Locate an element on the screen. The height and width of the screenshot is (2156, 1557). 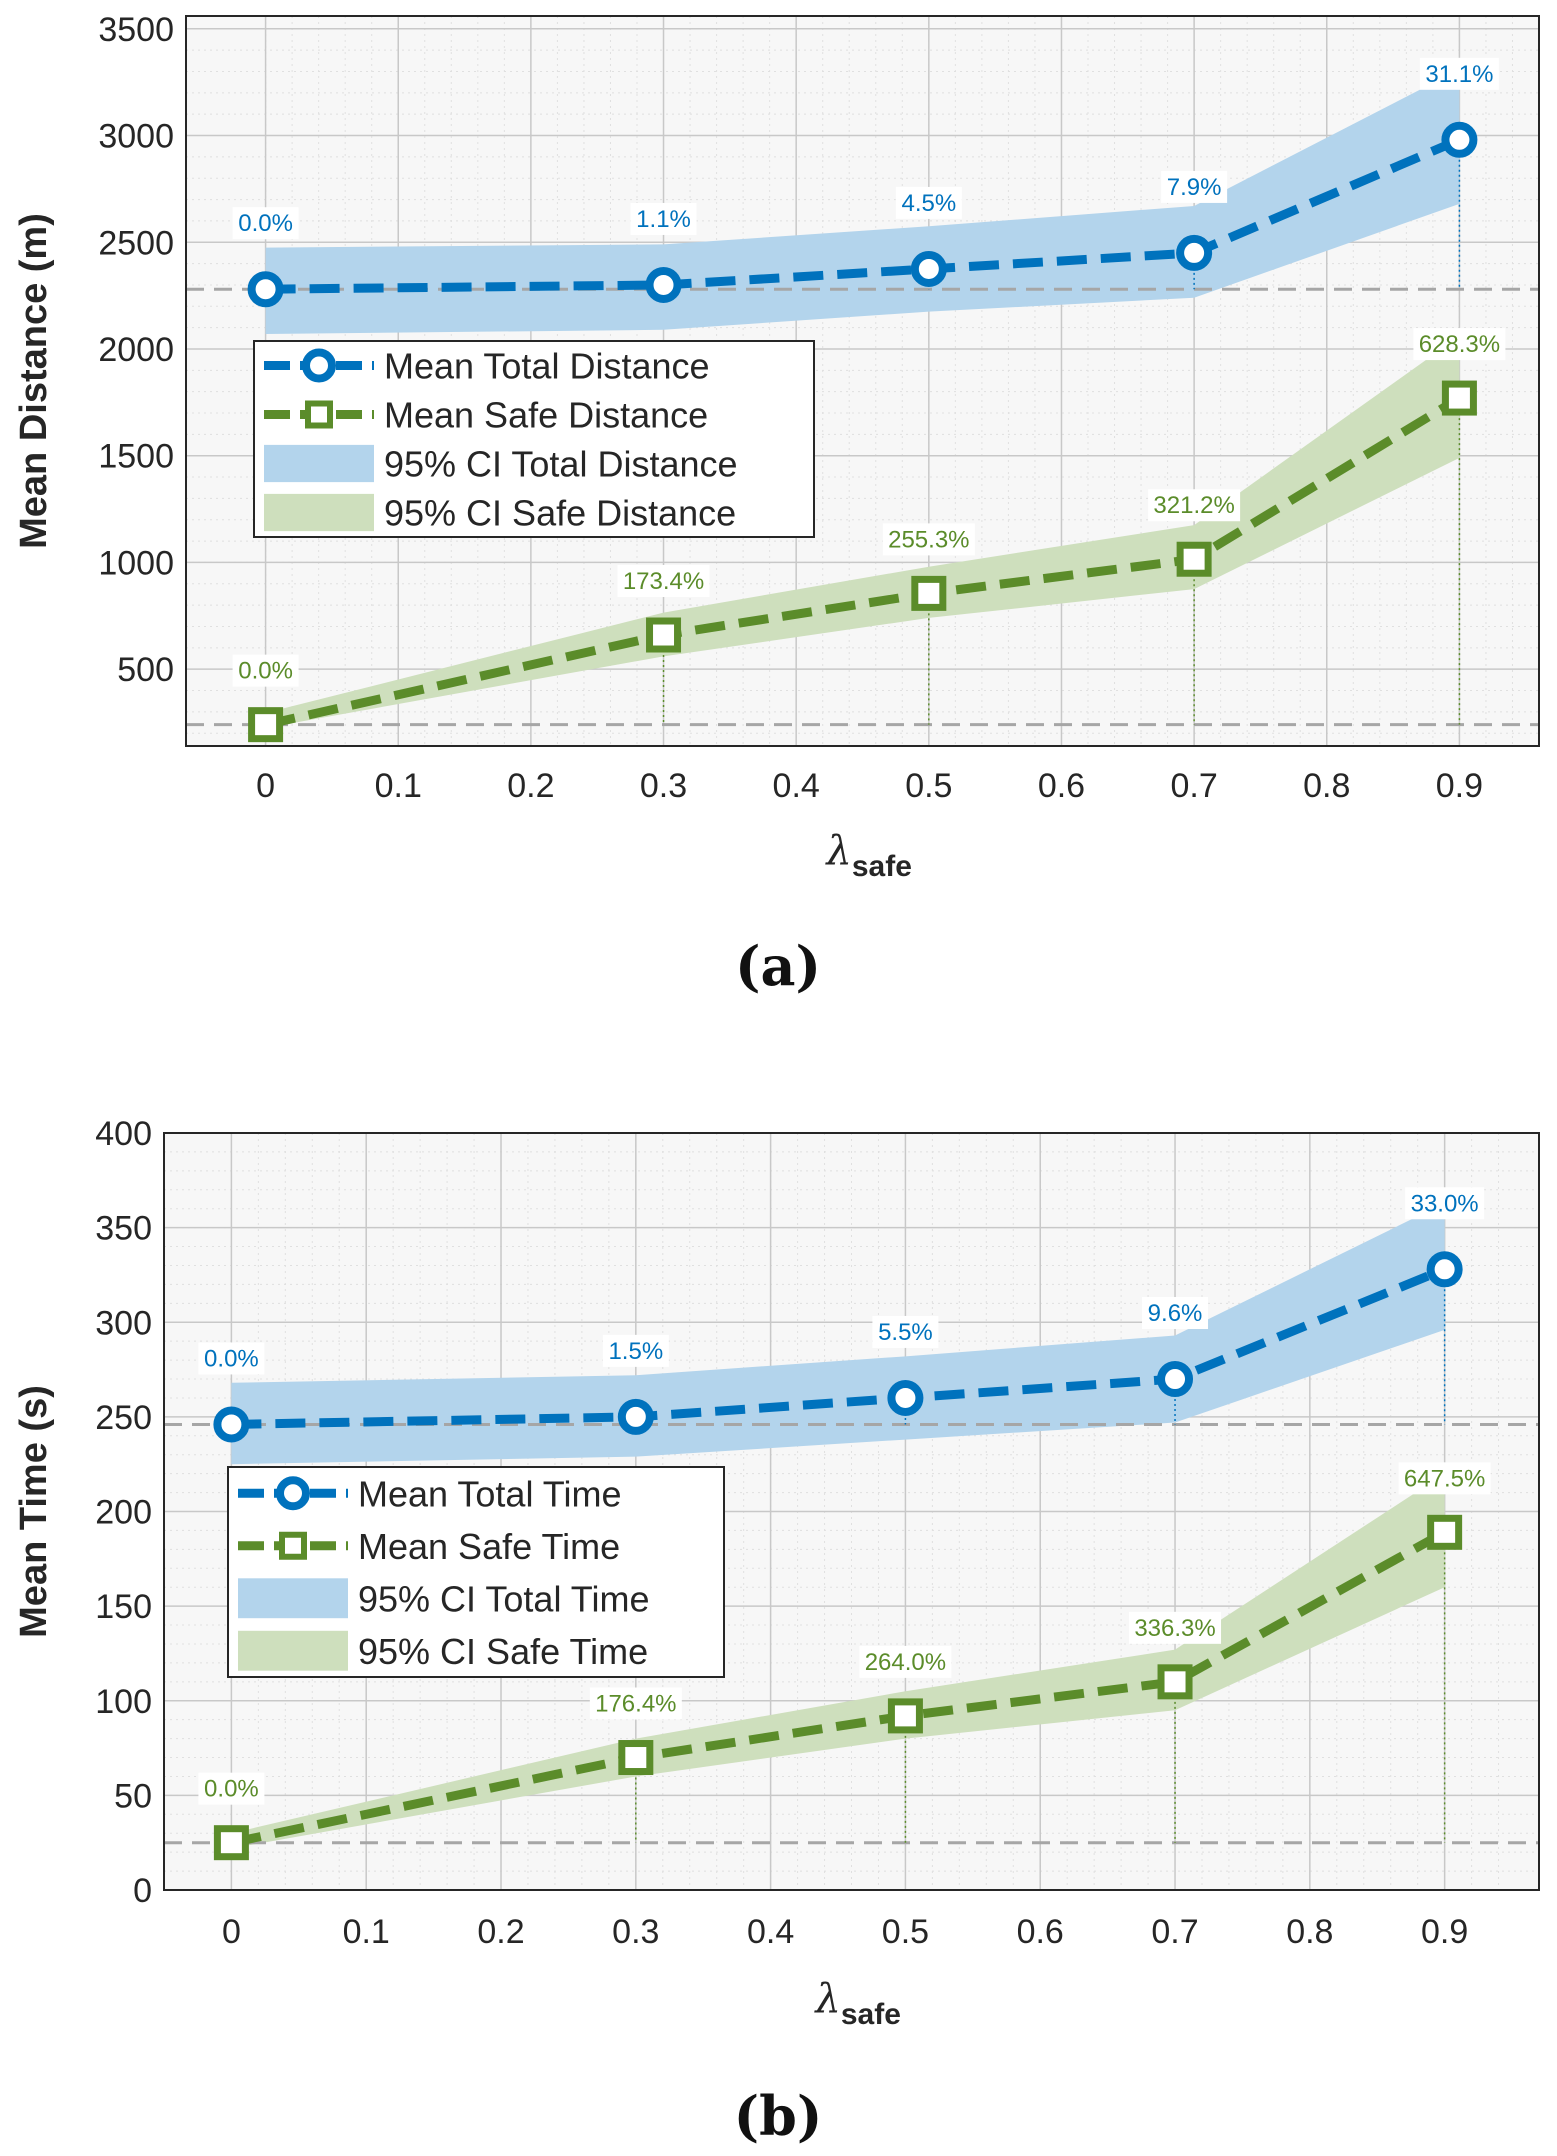
legend-entry: 95% CI Safe Distance is located at coordinates (560, 513).